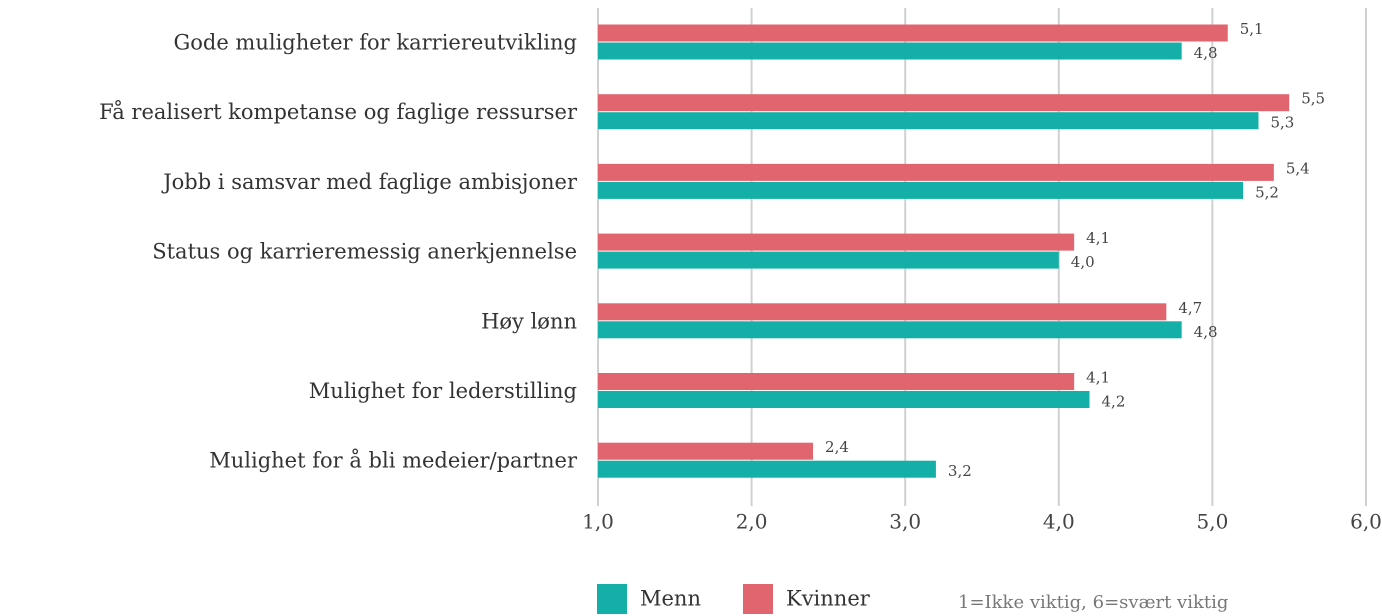 The width and height of the screenshot is (1382, 616). I want to click on x-tick-label: 3,0, so click(905, 522).